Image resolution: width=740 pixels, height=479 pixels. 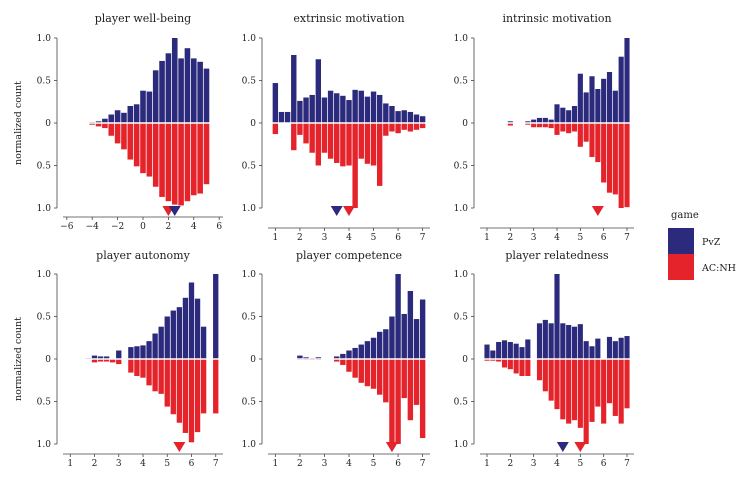 What do you see at coordinates (681, 267) in the screenshot?
I see `legend-swatch-acnh` at bounding box center [681, 267].